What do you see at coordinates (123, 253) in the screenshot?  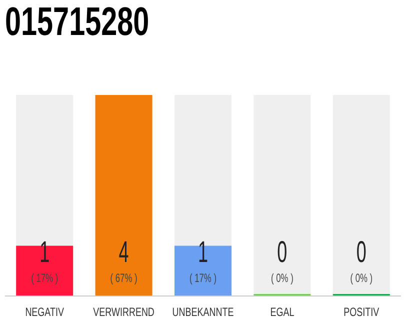 I see `data-label: 4` at bounding box center [123, 253].